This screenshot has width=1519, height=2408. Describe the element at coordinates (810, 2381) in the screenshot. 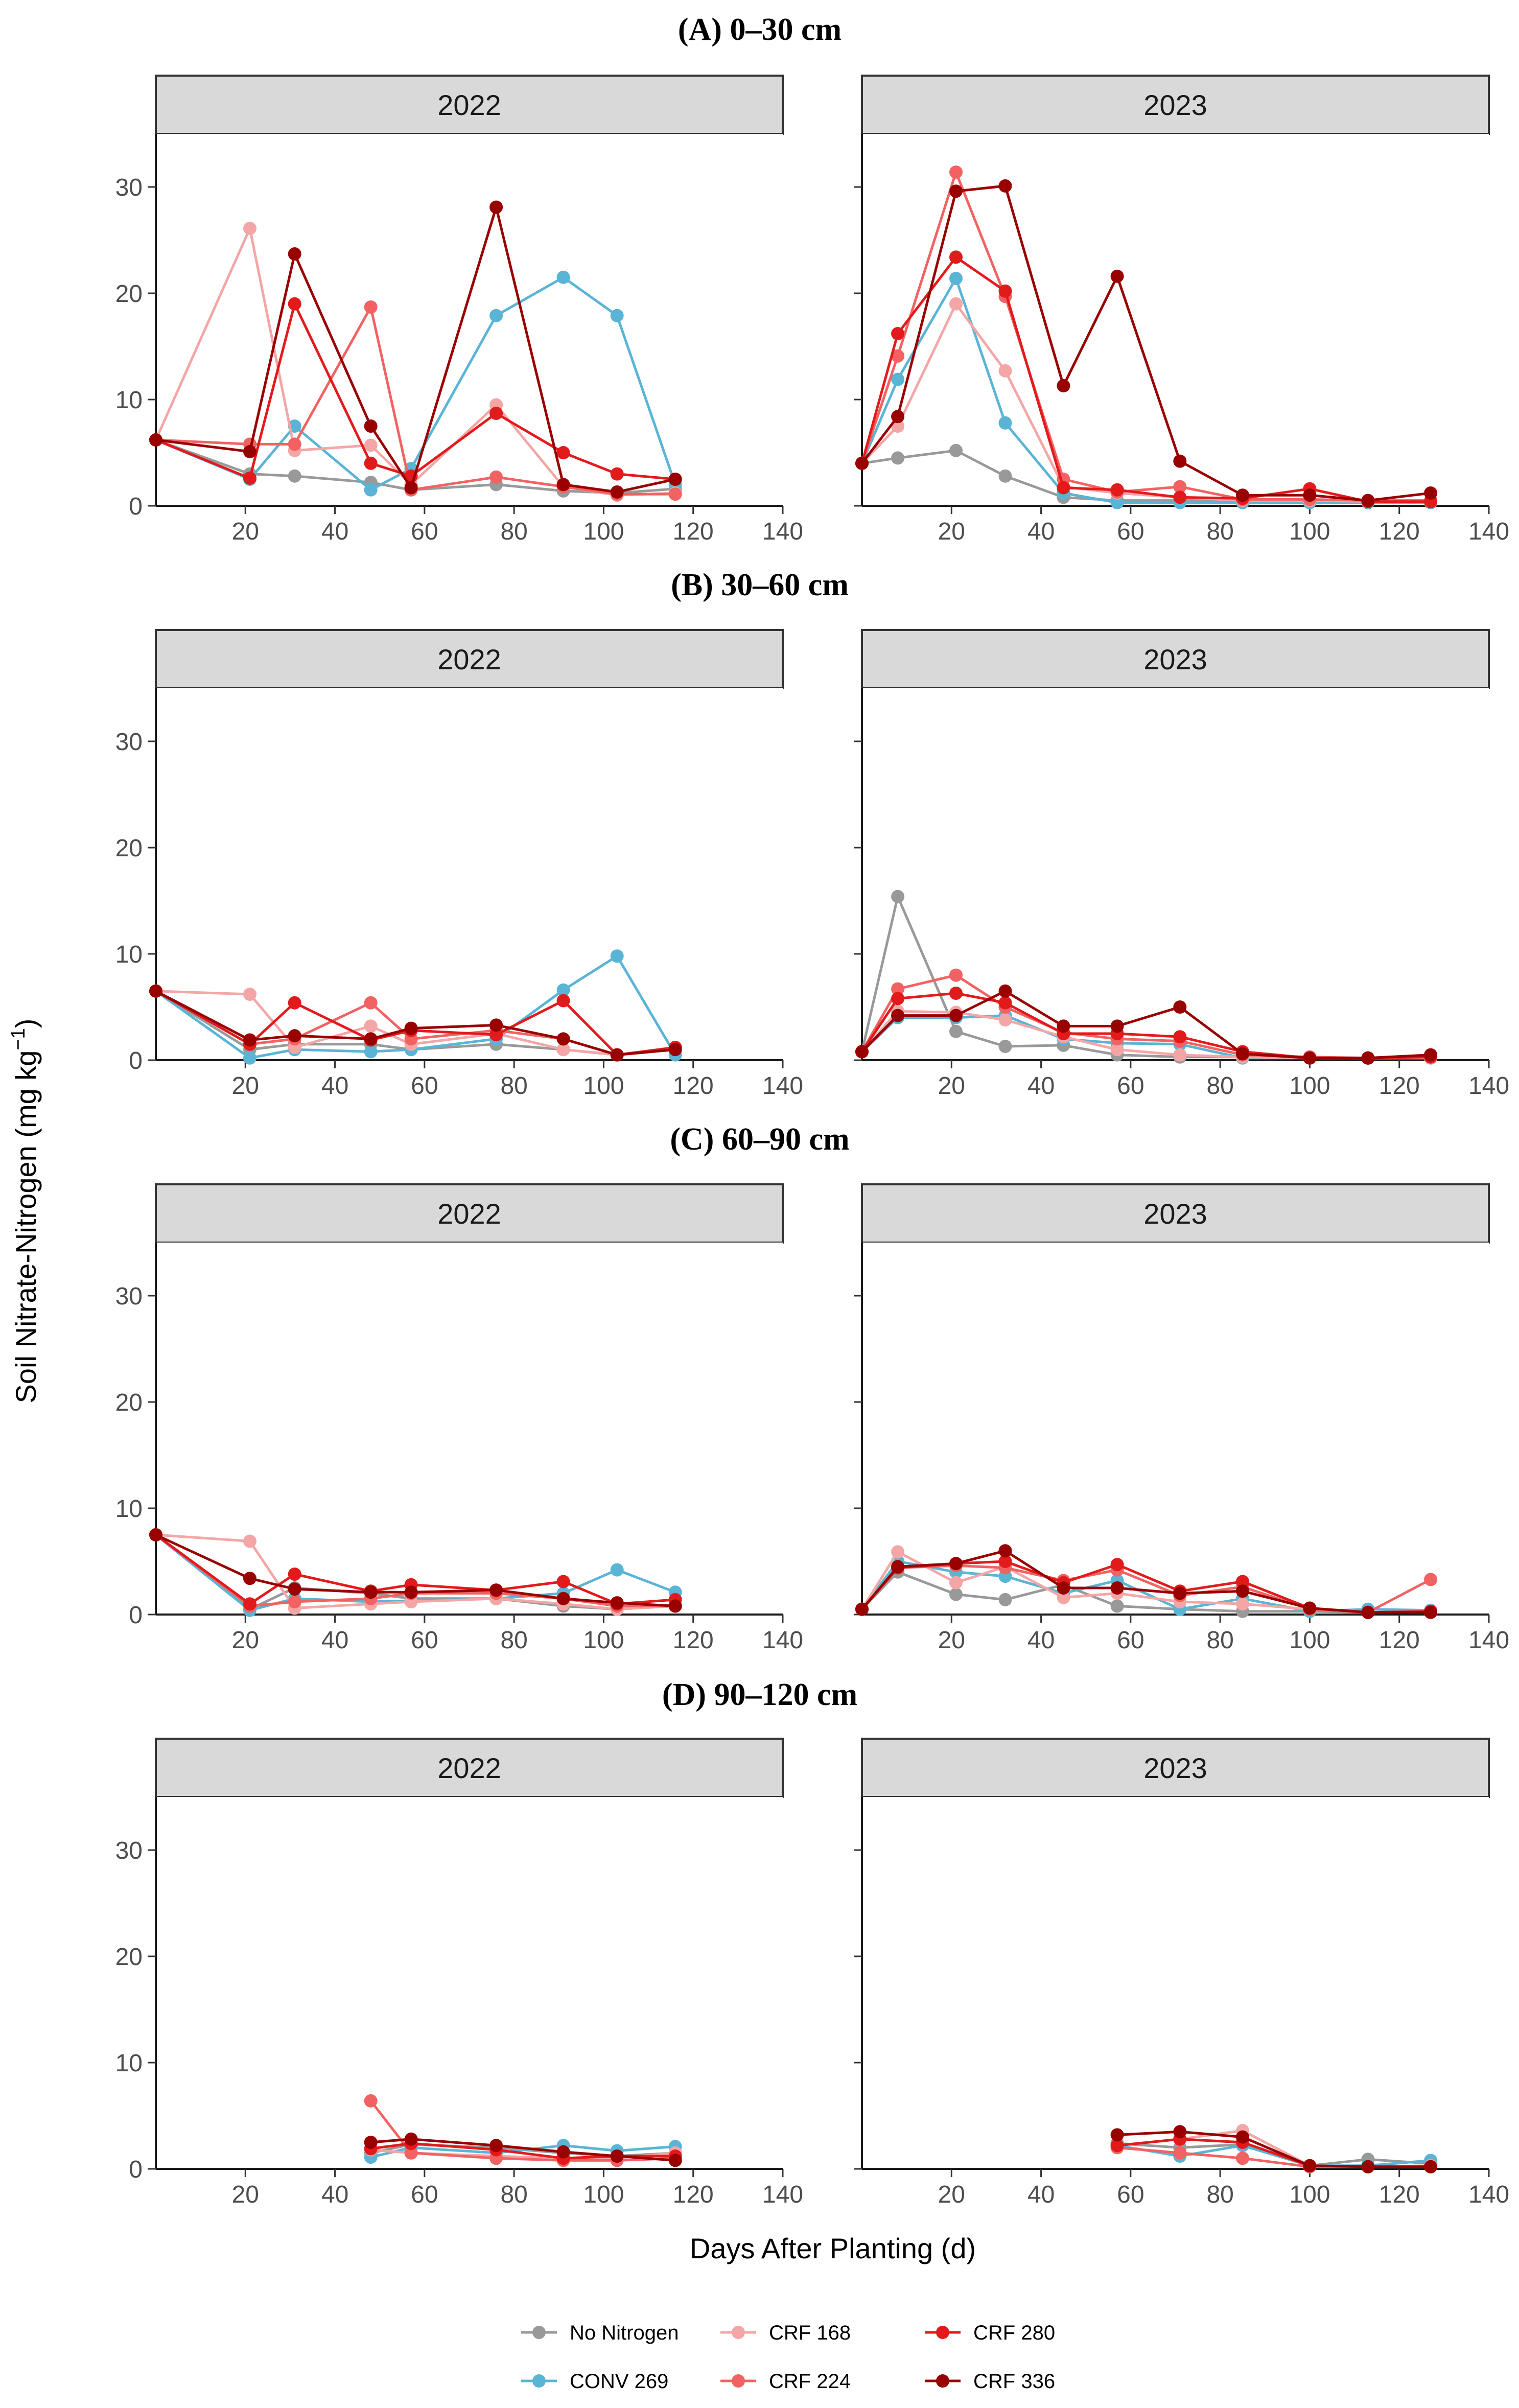

I see `legend-label: CRF 224` at that location.